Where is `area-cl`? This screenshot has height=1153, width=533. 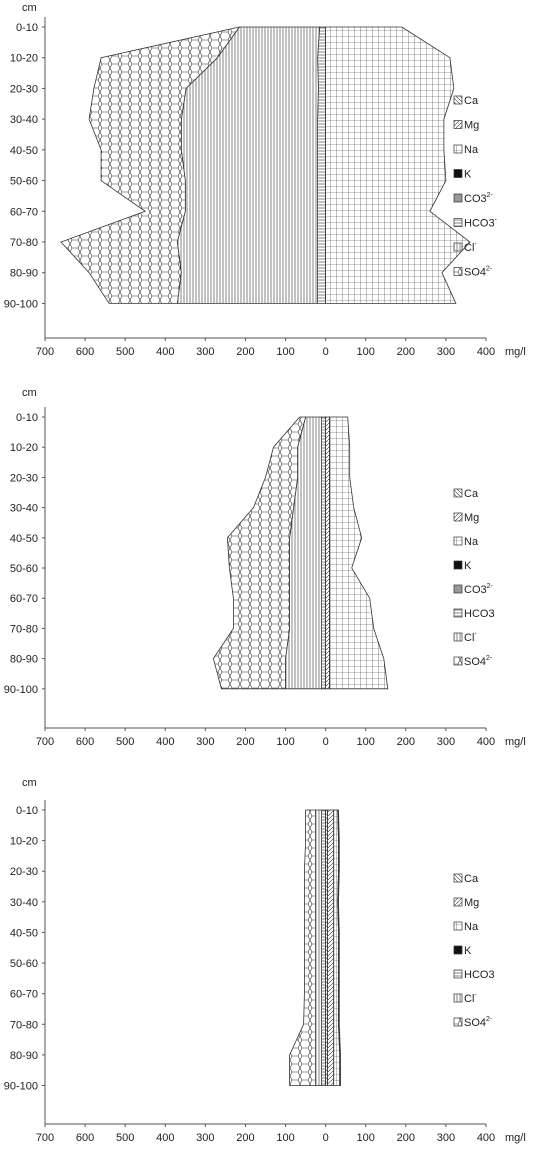 area-cl is located at coordinates (319, 947).